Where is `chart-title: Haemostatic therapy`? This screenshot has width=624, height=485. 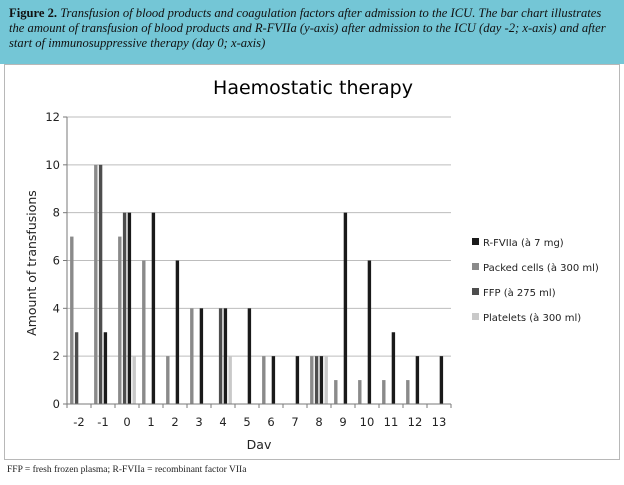 chart-title: Haemostatic therapy is located at coordinates (313, 88).